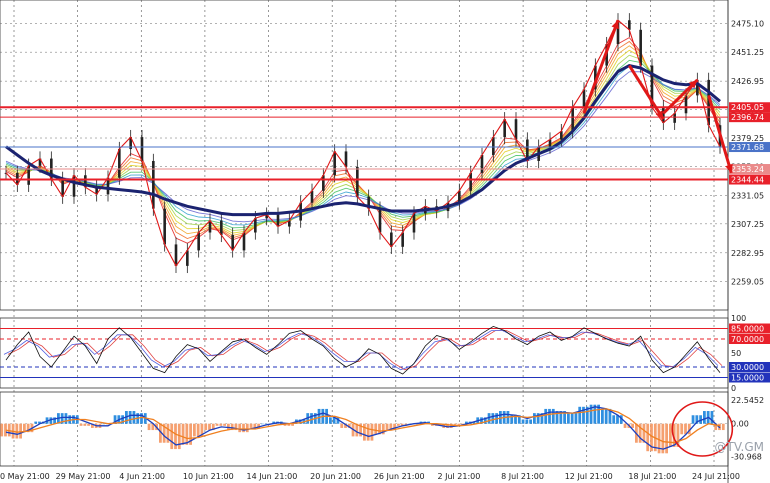  Describe the element at coordinates (659, 115) in the screenshot. I see `arrow-down-1-head` at that location.